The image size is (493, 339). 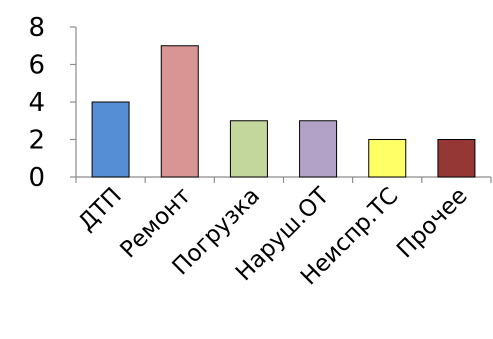 What do you see at coordinates (432, 223) in the screenshot?
I see `x-tick-label: Прочее` at bounding box center [432, 223].